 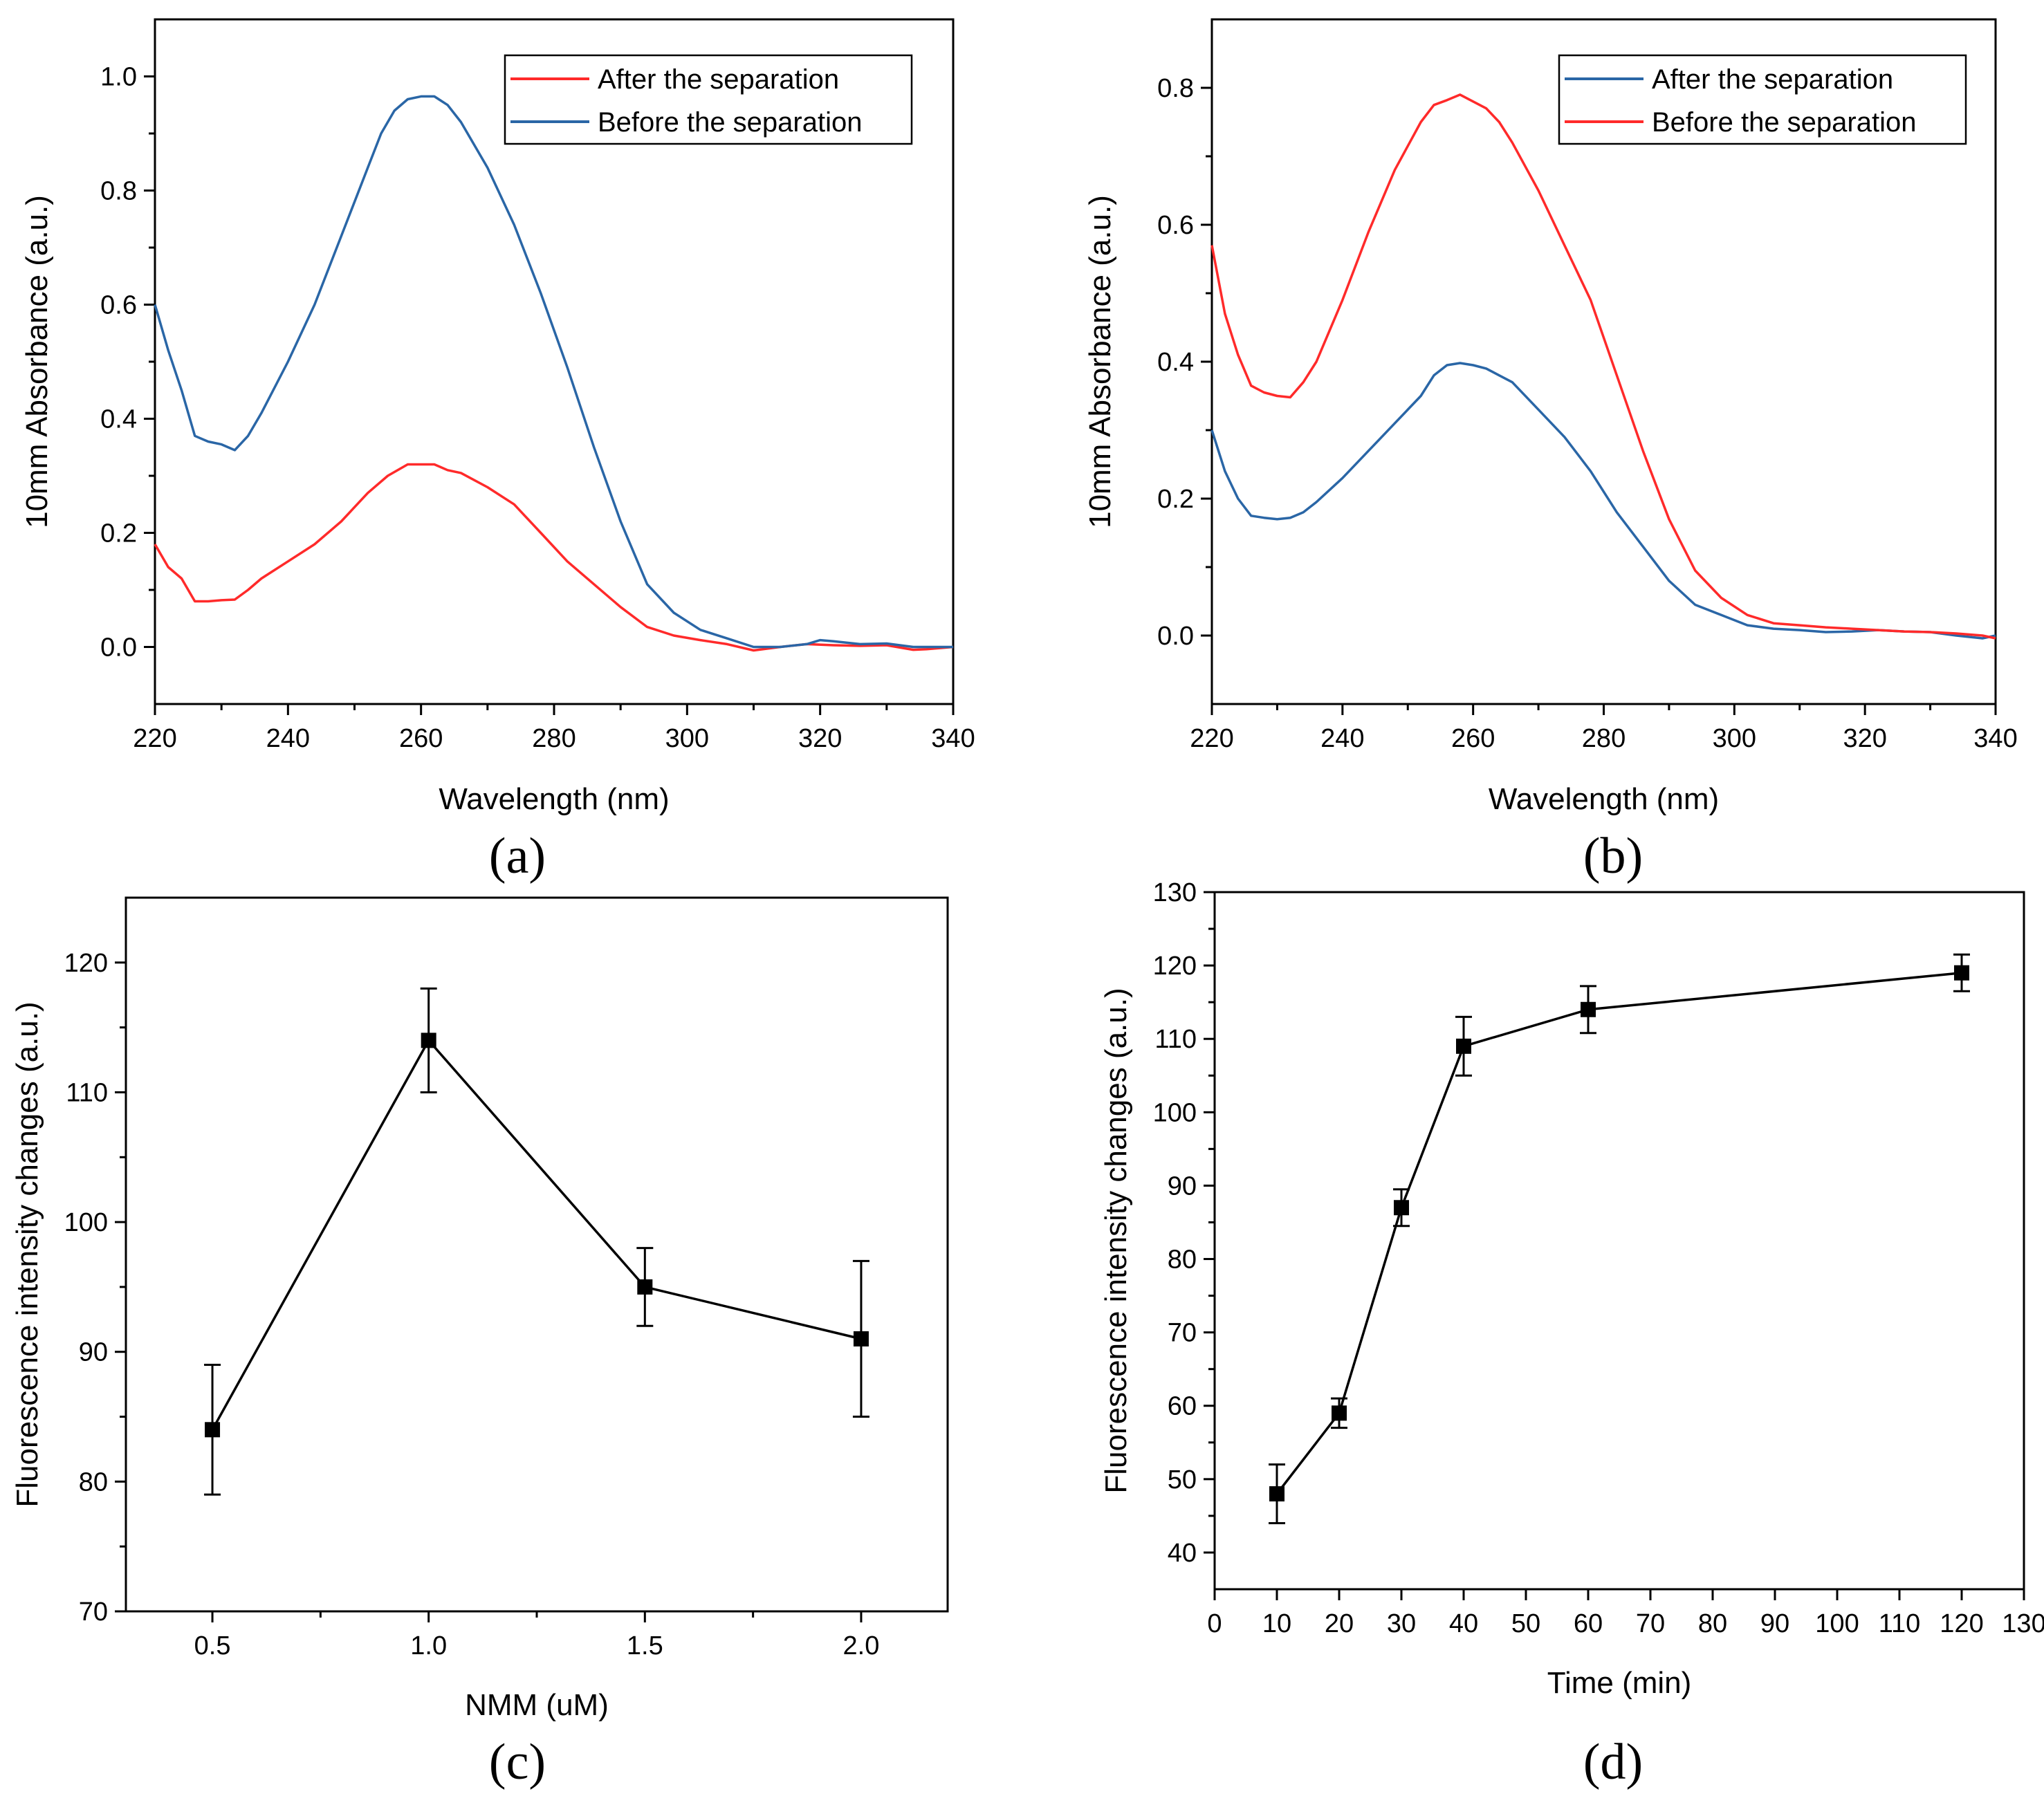 I want to click on x-tick-label: 110, so click(x=1900, y=1623).